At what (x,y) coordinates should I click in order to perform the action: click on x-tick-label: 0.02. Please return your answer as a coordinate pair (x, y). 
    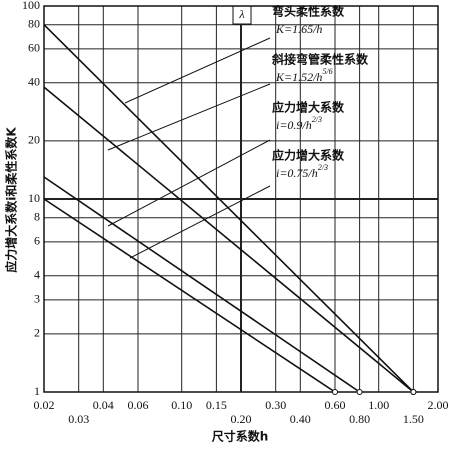
    Looking at the image, I should click on (44, 405).